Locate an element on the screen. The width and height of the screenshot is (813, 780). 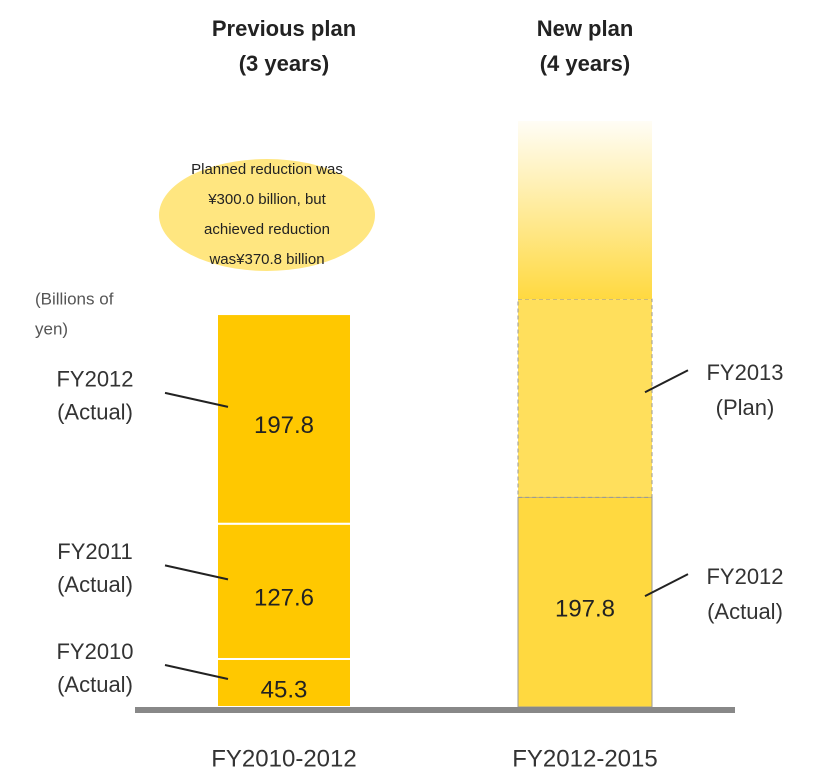
callout-text: was¥370.8 billion is located at coordinates (266, 259).